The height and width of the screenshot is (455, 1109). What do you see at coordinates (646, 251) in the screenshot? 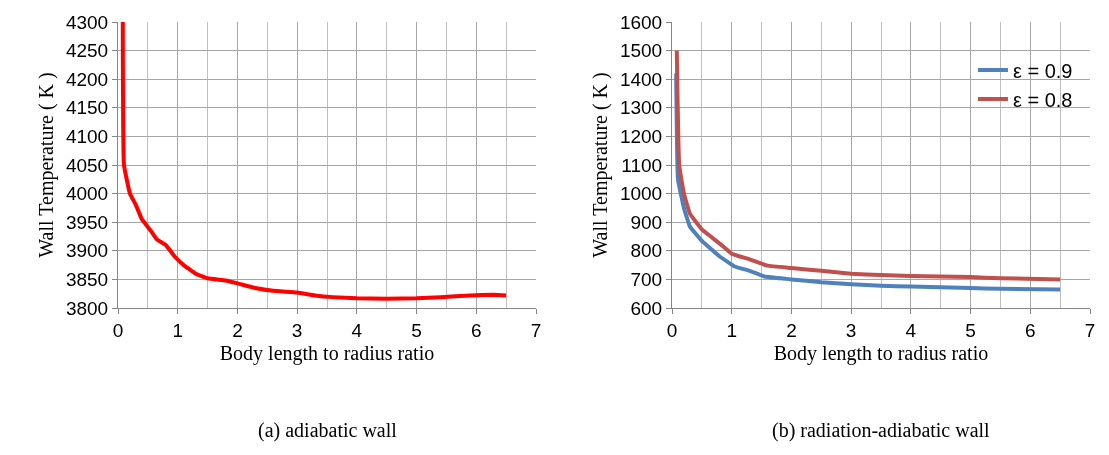
I see `y-tick-label: 800` at bounding box center [646, 251].